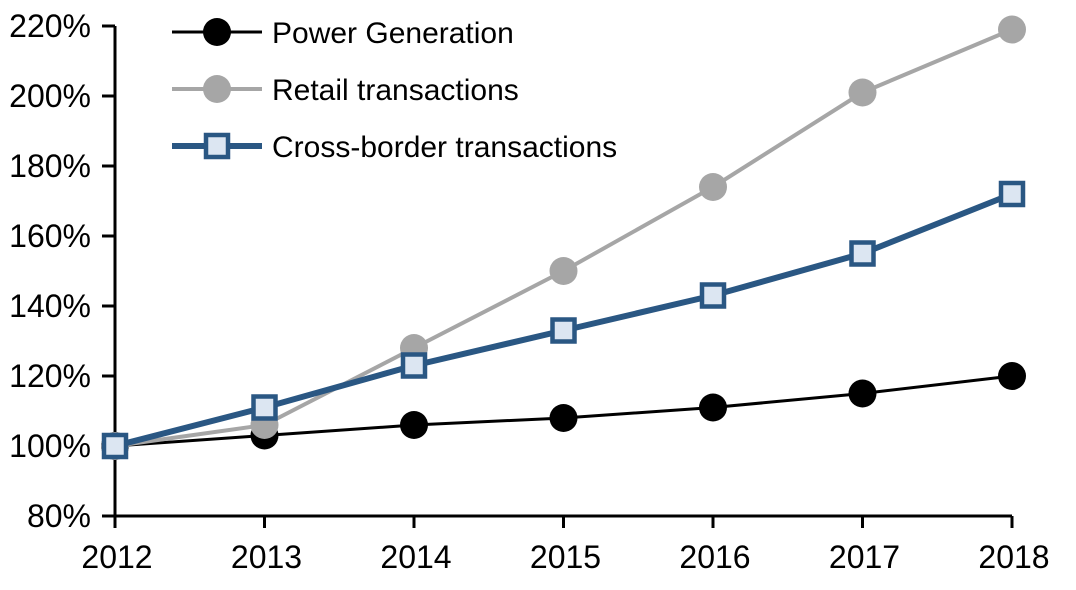 This screenshot has width=1076, height=590. I want to click on x-tick-label: 2013, so click(266, 557).